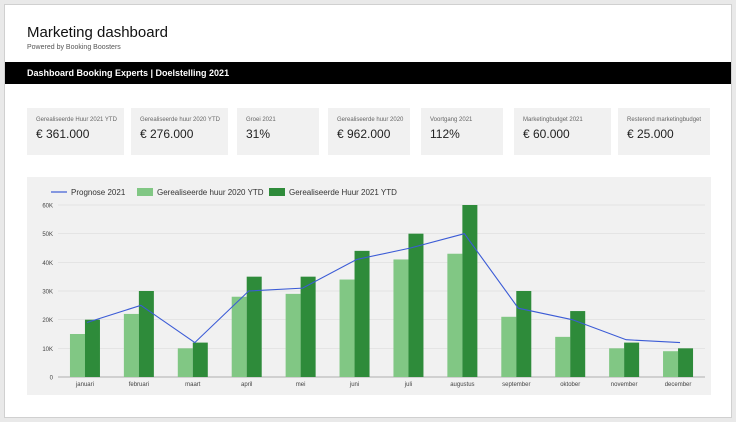  Describe the element at coordinates (370, 120) in the screenshot. I see `kpi-label: Gerealiseerde huur 2020` at that location.